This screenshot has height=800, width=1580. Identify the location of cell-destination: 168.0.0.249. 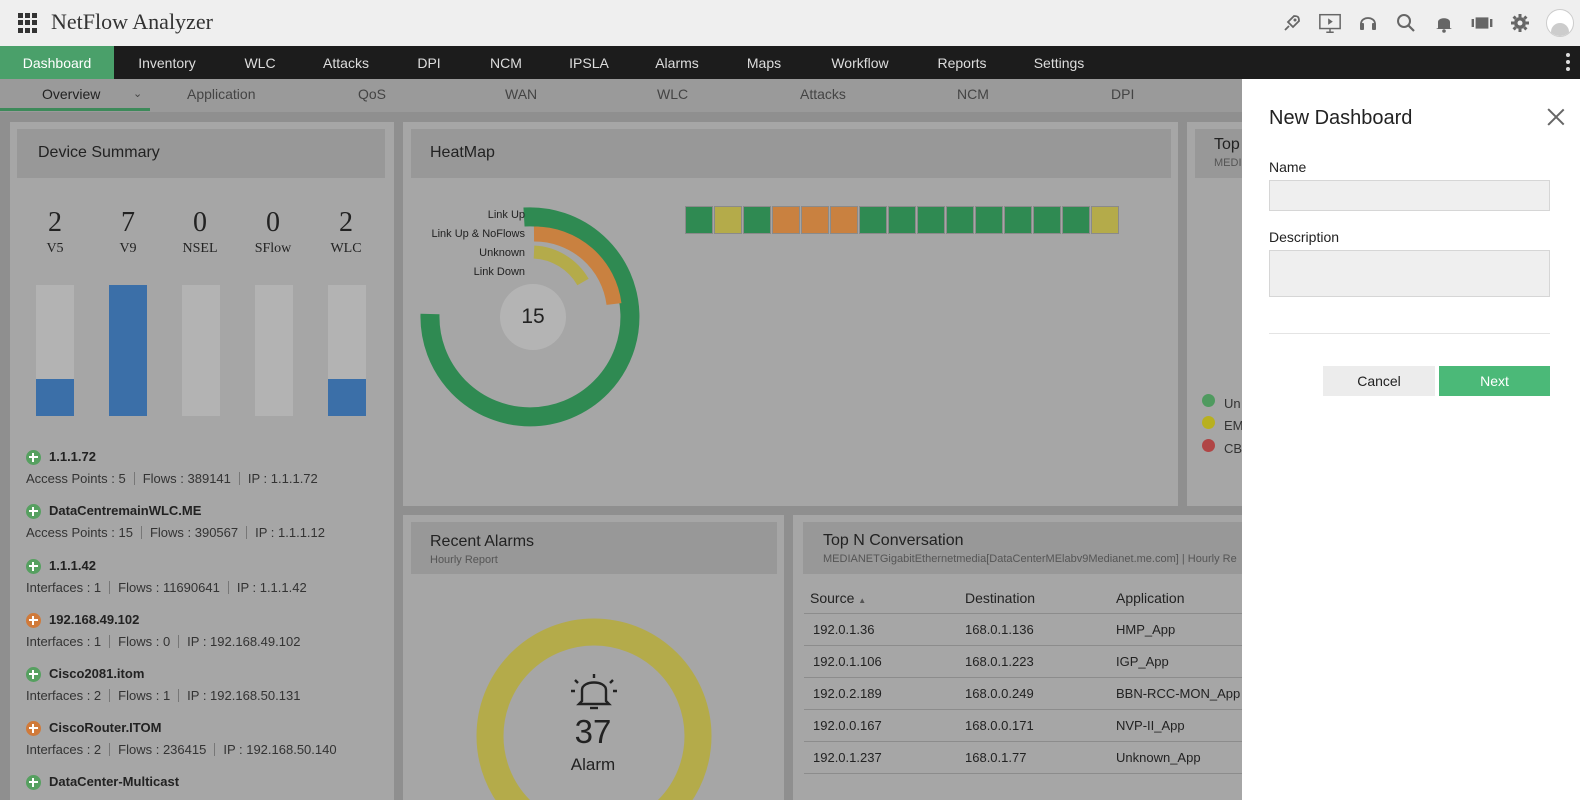
(999, 693).